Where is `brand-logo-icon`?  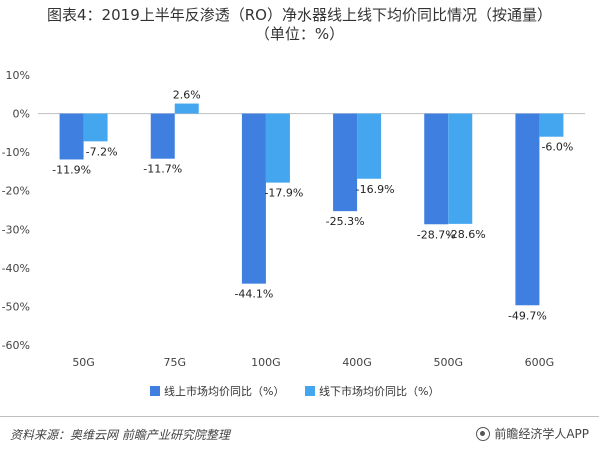
brand-logo-icon is located at coordinates (483, 433).